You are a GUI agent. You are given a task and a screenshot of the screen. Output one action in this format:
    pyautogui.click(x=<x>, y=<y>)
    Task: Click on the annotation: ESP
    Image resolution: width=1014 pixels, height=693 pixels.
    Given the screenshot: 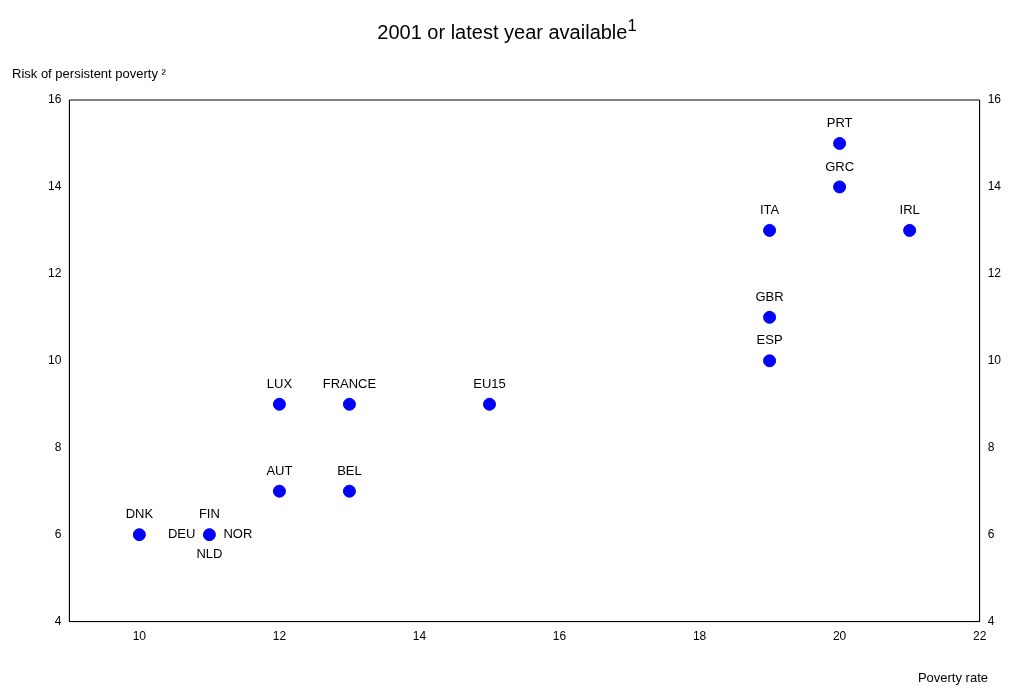 What is the action you would take?
    pyautogui.click(x=769, y=340)
    